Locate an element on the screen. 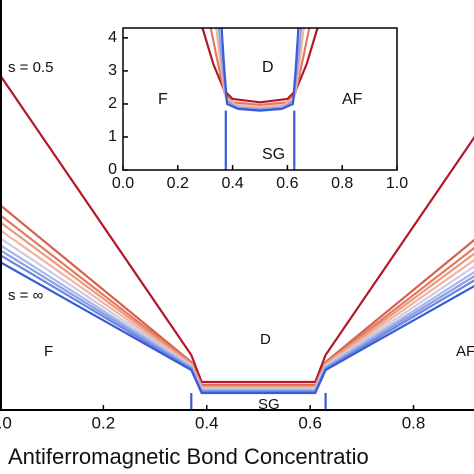 The image size is (474, 474). annotation: s = 0.5 is located at coordinates (30, 67).